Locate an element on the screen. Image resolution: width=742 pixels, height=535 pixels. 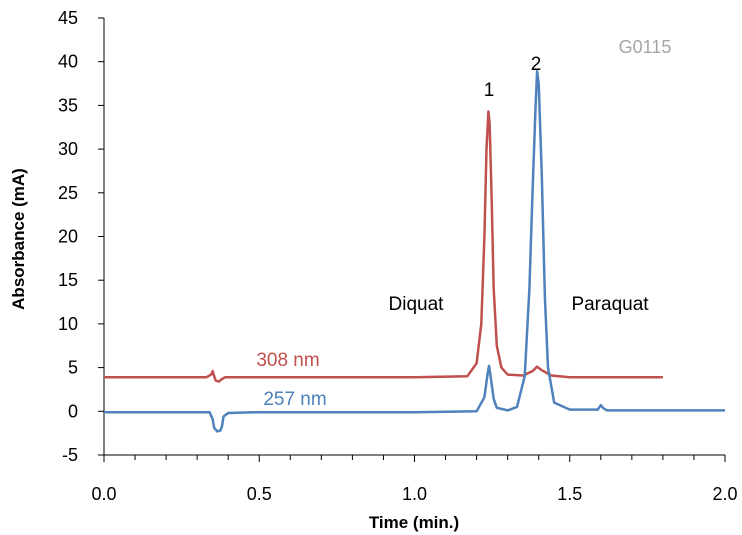
paraquat-label: Paraquat is located at coordinates (610, 304).